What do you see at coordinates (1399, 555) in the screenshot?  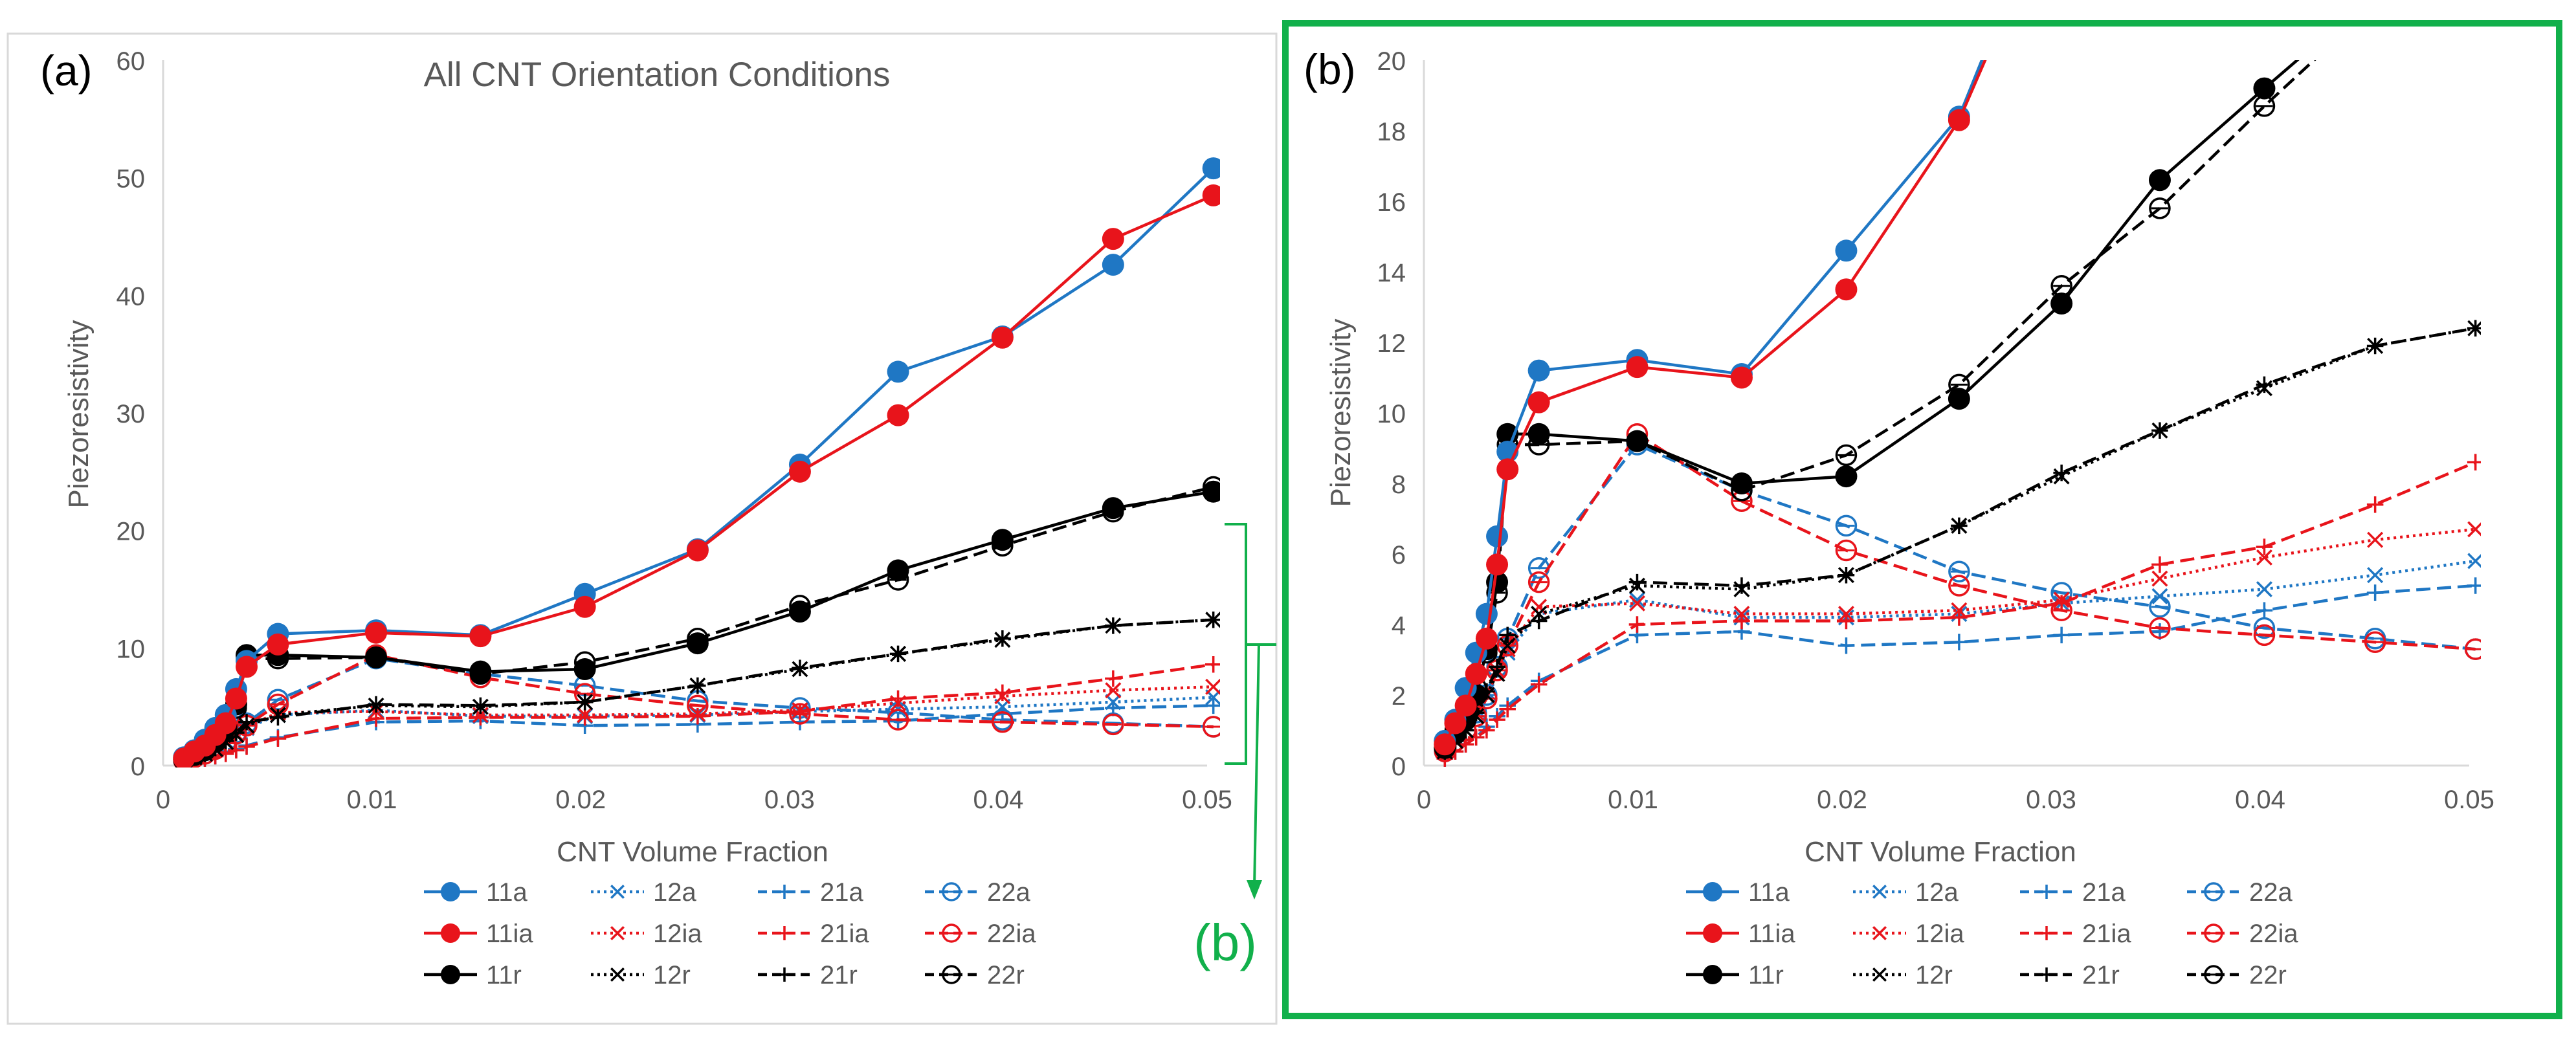 I see `y-tick-label: 6` at bounding box center [1399, 555].